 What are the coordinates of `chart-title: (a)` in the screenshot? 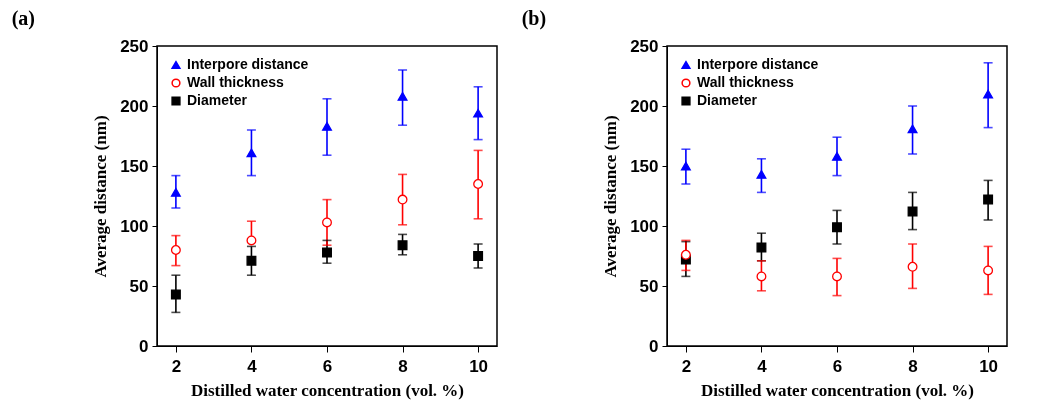 It's located at (23, 18).